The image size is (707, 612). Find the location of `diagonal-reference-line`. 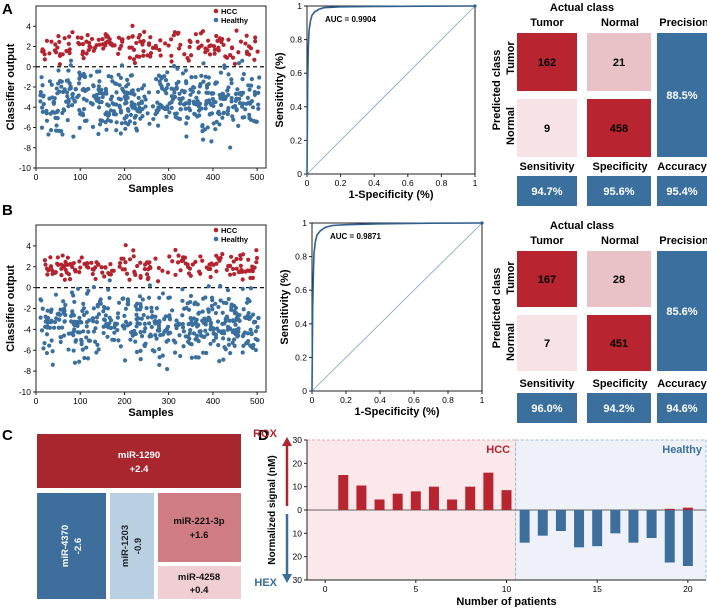

diagonal-reference-line is located at coordinates (397, 307).